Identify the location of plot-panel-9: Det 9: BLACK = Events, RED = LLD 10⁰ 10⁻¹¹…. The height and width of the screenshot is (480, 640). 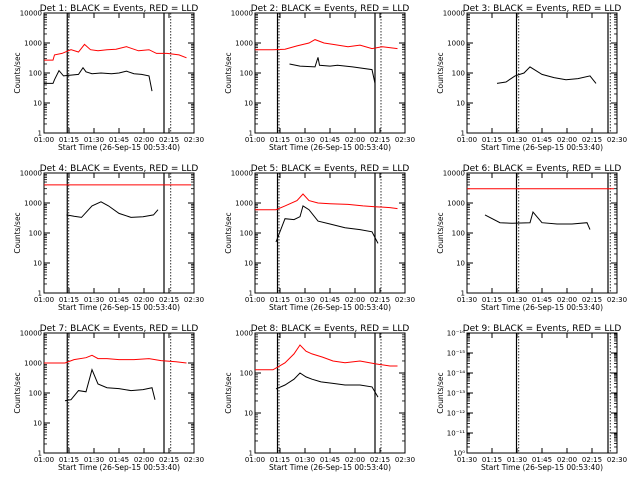
(531, 398).